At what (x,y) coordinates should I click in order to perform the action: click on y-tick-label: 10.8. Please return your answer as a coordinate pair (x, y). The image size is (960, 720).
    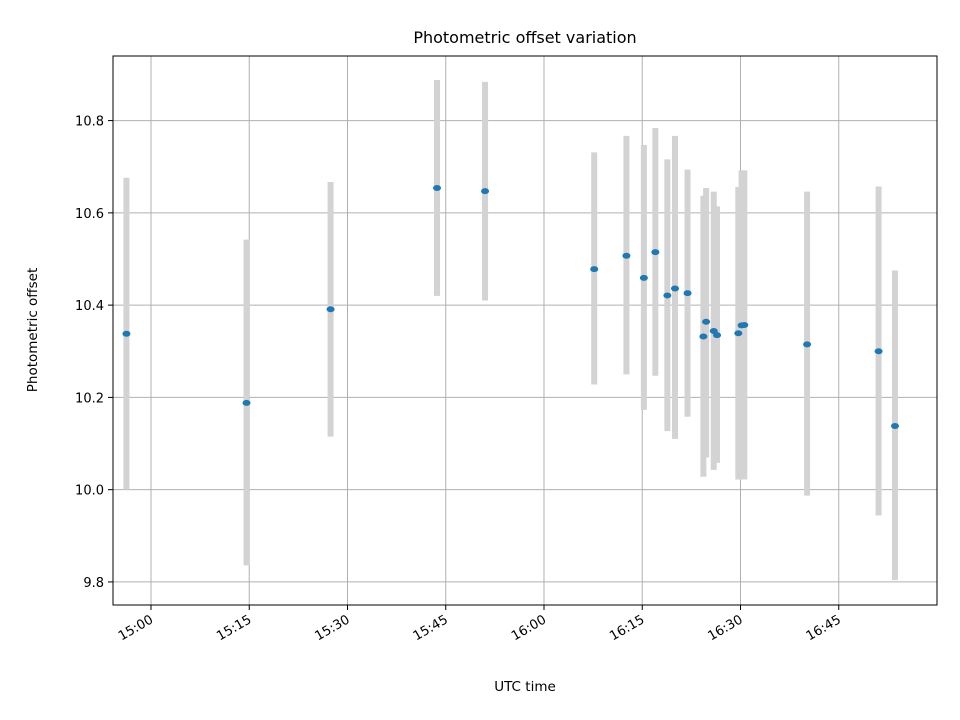
    Looking at the image, I should click on (89, 122).